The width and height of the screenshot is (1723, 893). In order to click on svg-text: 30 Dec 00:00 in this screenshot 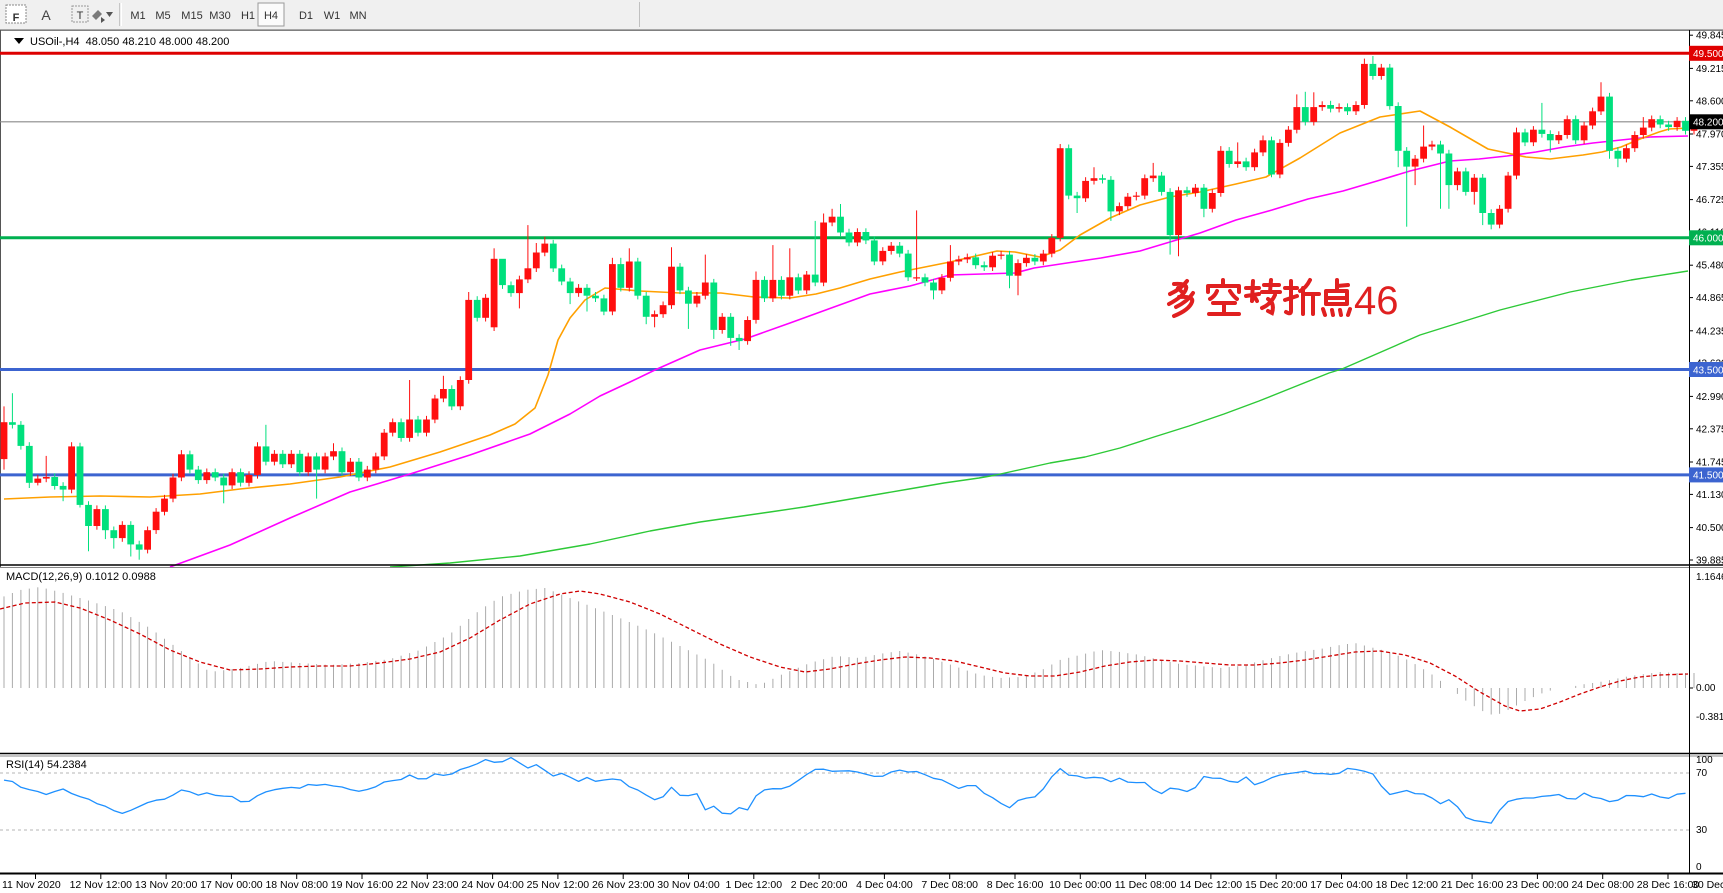, I will do `click(1707, 885)`.